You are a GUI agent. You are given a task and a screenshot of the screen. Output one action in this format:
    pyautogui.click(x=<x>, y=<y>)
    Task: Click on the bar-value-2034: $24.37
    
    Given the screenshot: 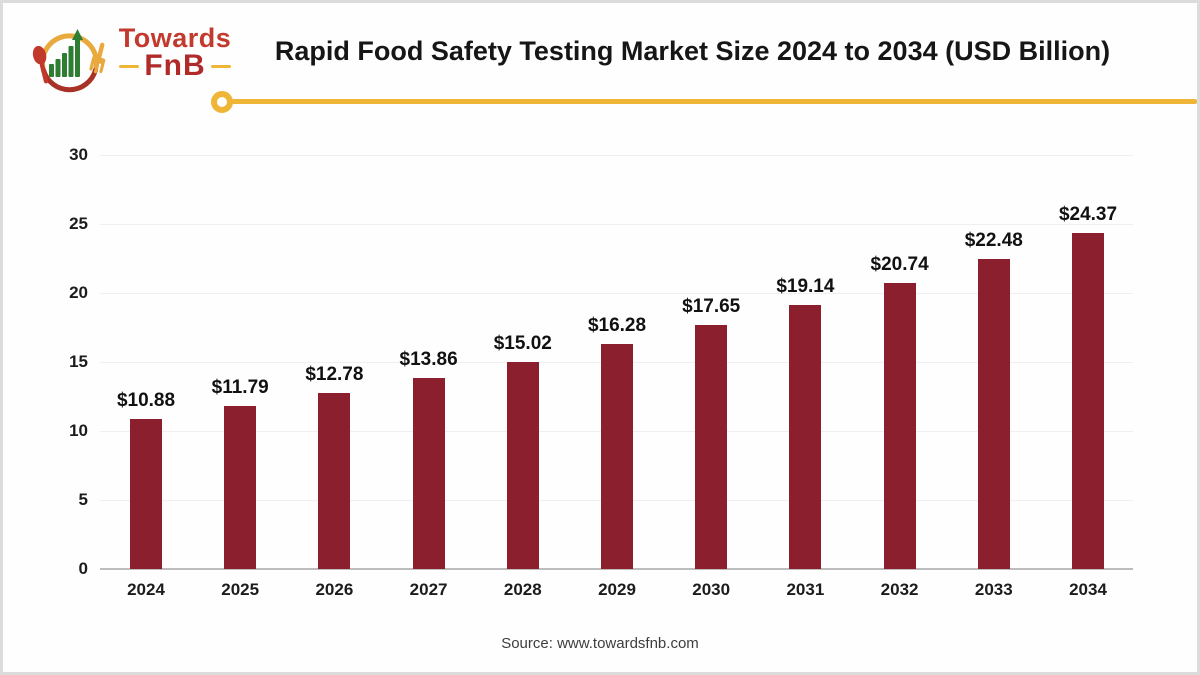 What is the action you would take?
    pyautogui.click(x=1088, y=214)
    